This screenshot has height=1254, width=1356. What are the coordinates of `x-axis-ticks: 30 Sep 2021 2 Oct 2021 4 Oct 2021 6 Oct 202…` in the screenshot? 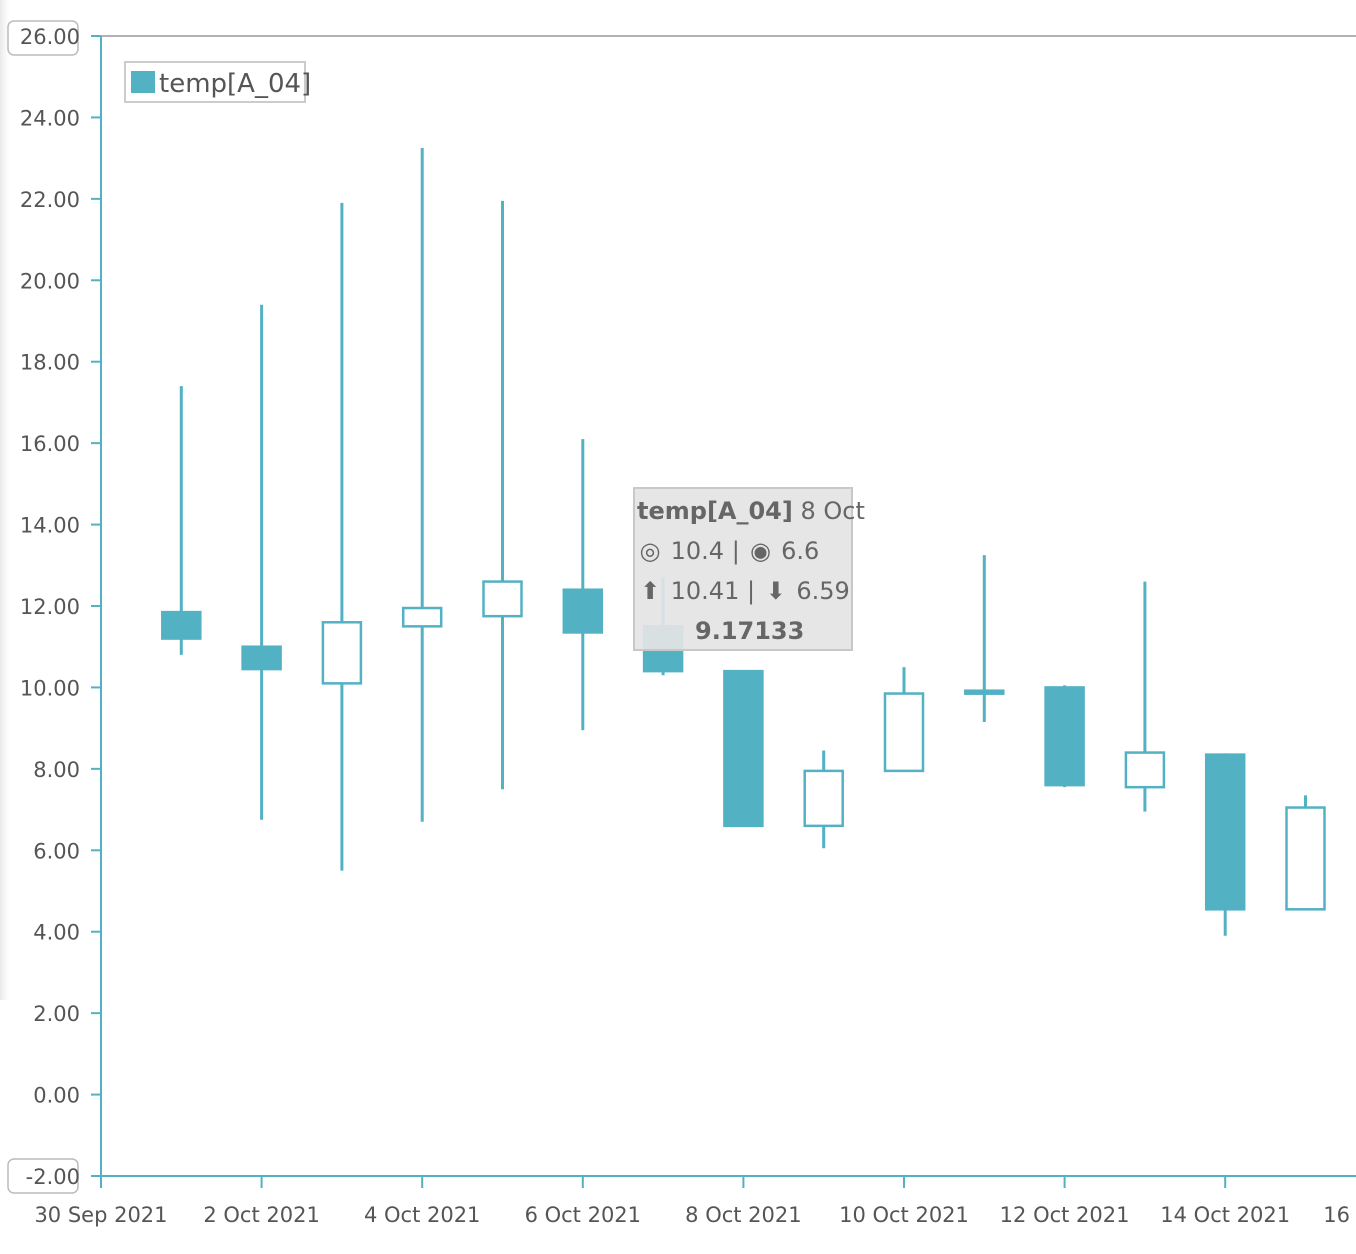 It's located at (692, 1201).